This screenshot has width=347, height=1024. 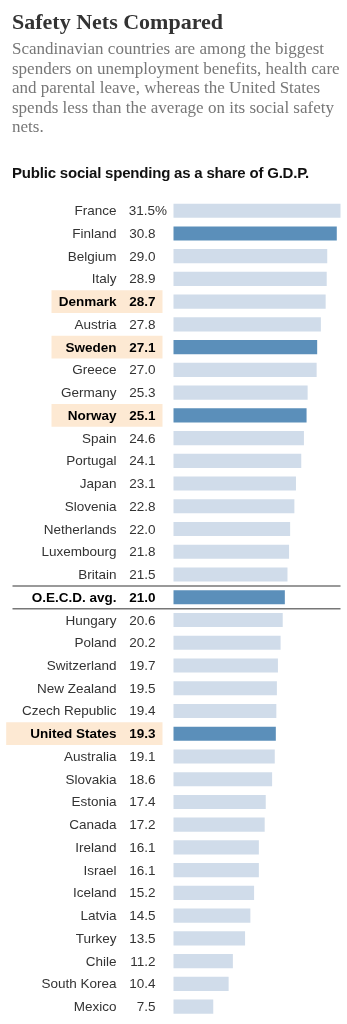 I want to click on y-tick-label: O.E.C.D. avg., so click(x=74, y=597).